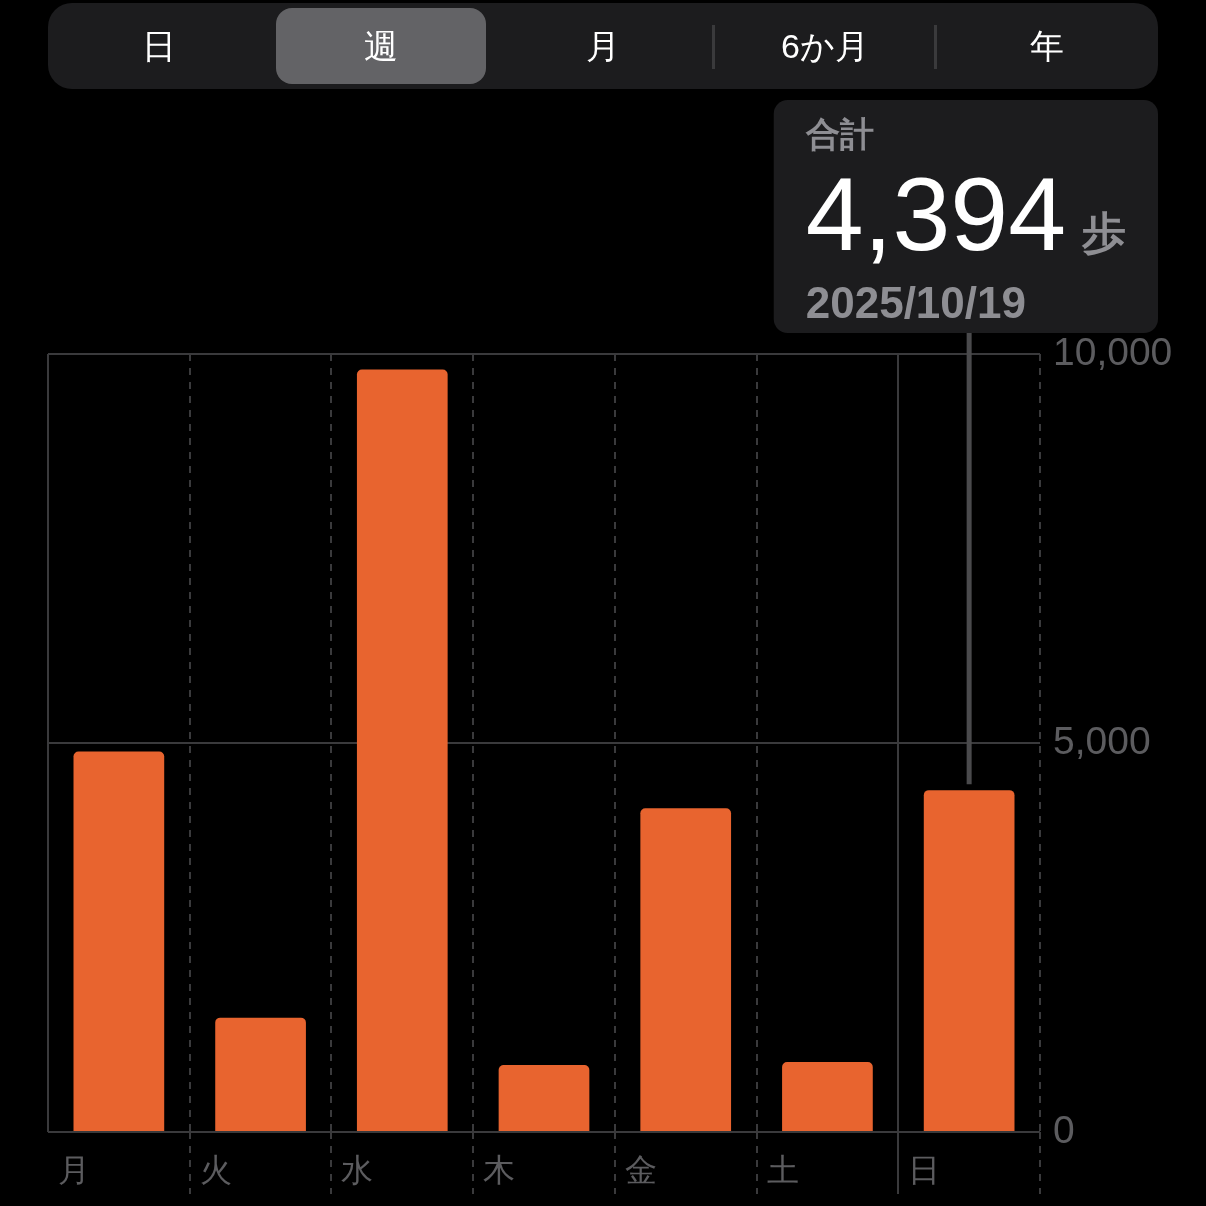 The width and height of the screenshot is (1206, 1206). Describe the element at coordinates (603, 46) in the screenshot. I see `tab-label: 月` at that location.